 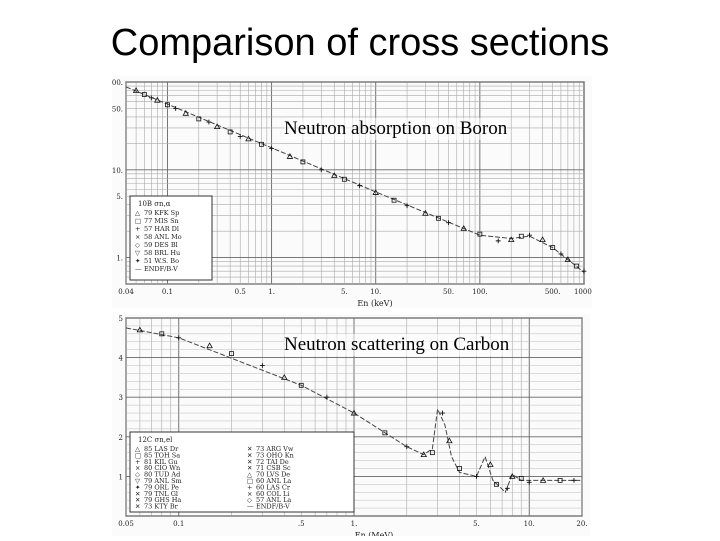 What do you see at coordinates (240, 292) in the screenshot?
I see `x-tick-label: 0.5` at bounding box center [240, 292].